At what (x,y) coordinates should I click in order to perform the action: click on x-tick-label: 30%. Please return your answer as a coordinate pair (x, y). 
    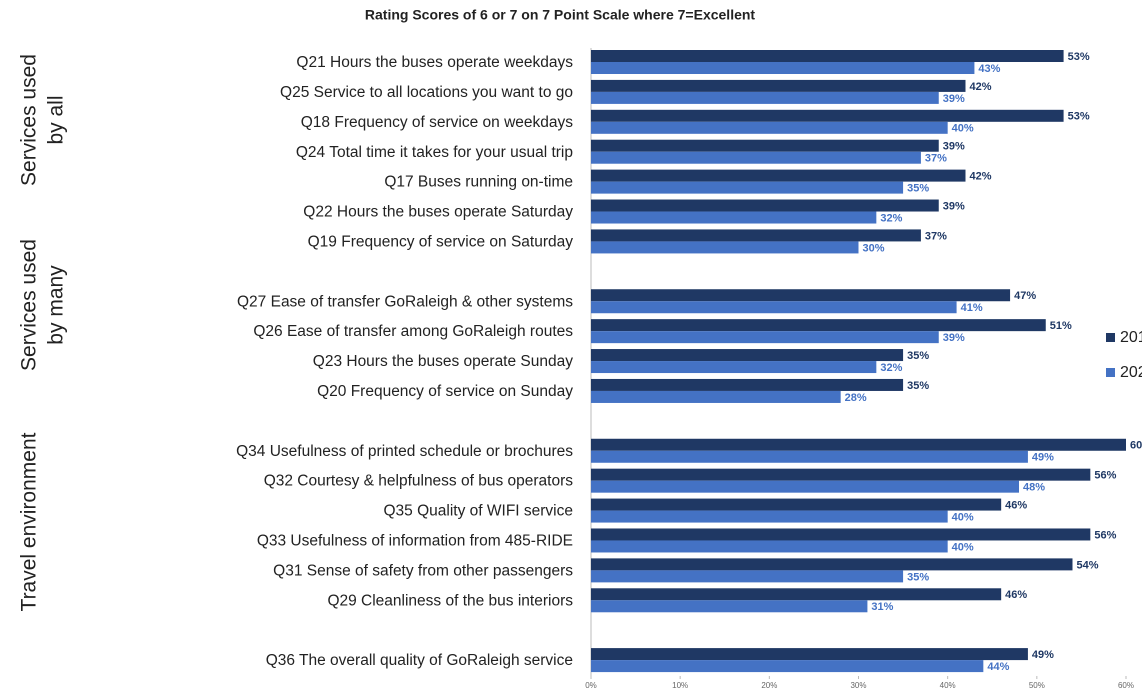
    Looking at the image, I should click on (858, 685).